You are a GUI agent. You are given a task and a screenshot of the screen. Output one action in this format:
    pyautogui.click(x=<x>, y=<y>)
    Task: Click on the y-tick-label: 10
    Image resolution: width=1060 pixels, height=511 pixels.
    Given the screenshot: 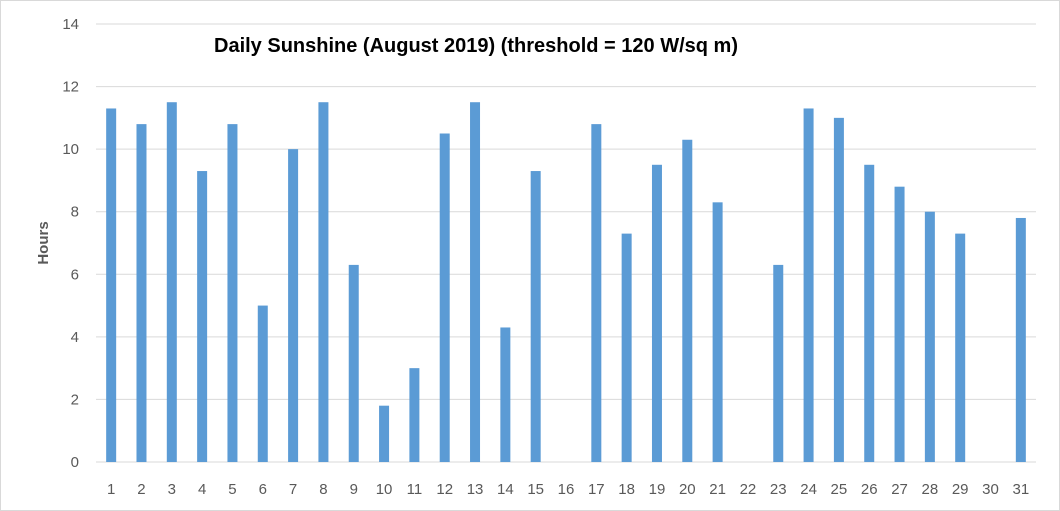 What is the action you would take?
    pyautogui.click(x=70, y=149)
    